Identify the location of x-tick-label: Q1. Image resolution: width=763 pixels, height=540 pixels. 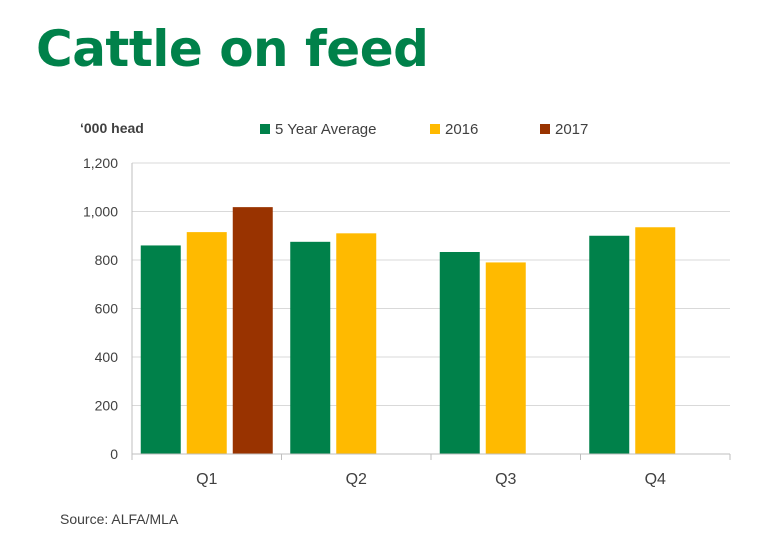
(206, 479).